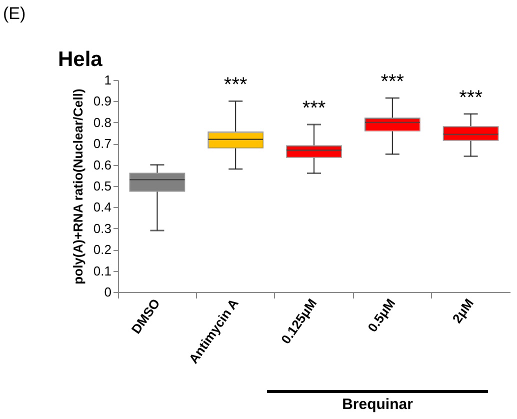 Image resolution: width=517 pixels, height=419 pixels. What do you see at coordinates (108, 80) in the screenshot?
I see `y-tick-label: 1` at bounding box center [108, 80].